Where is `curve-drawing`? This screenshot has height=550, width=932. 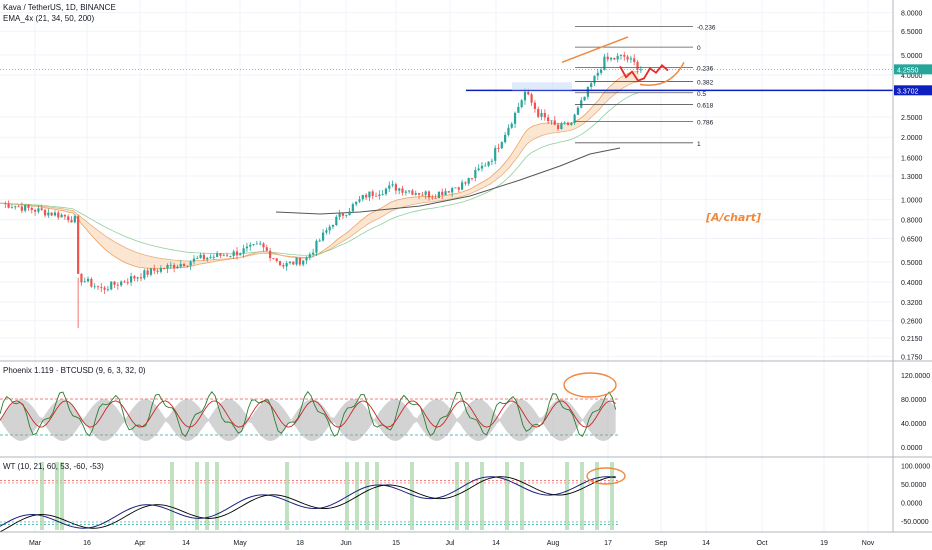 curve-drawing is located at coordinates (662, 73).